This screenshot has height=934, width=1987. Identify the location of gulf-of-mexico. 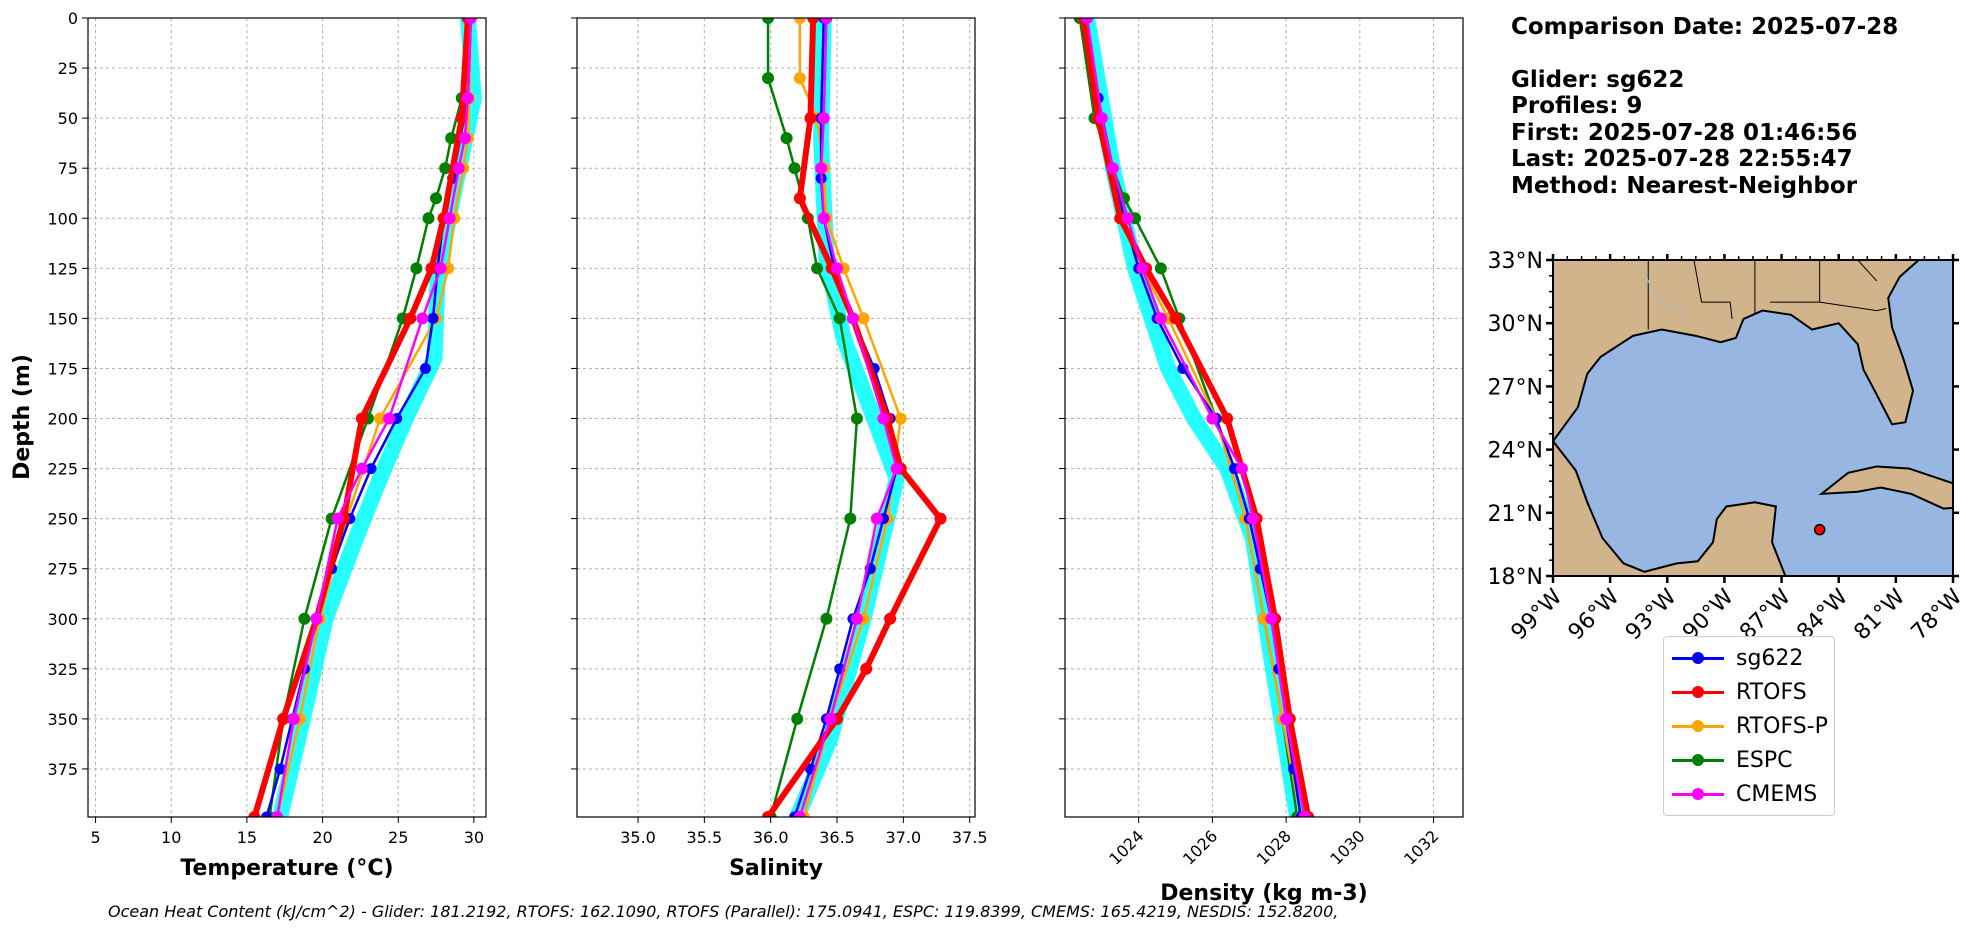
(1753, 418).